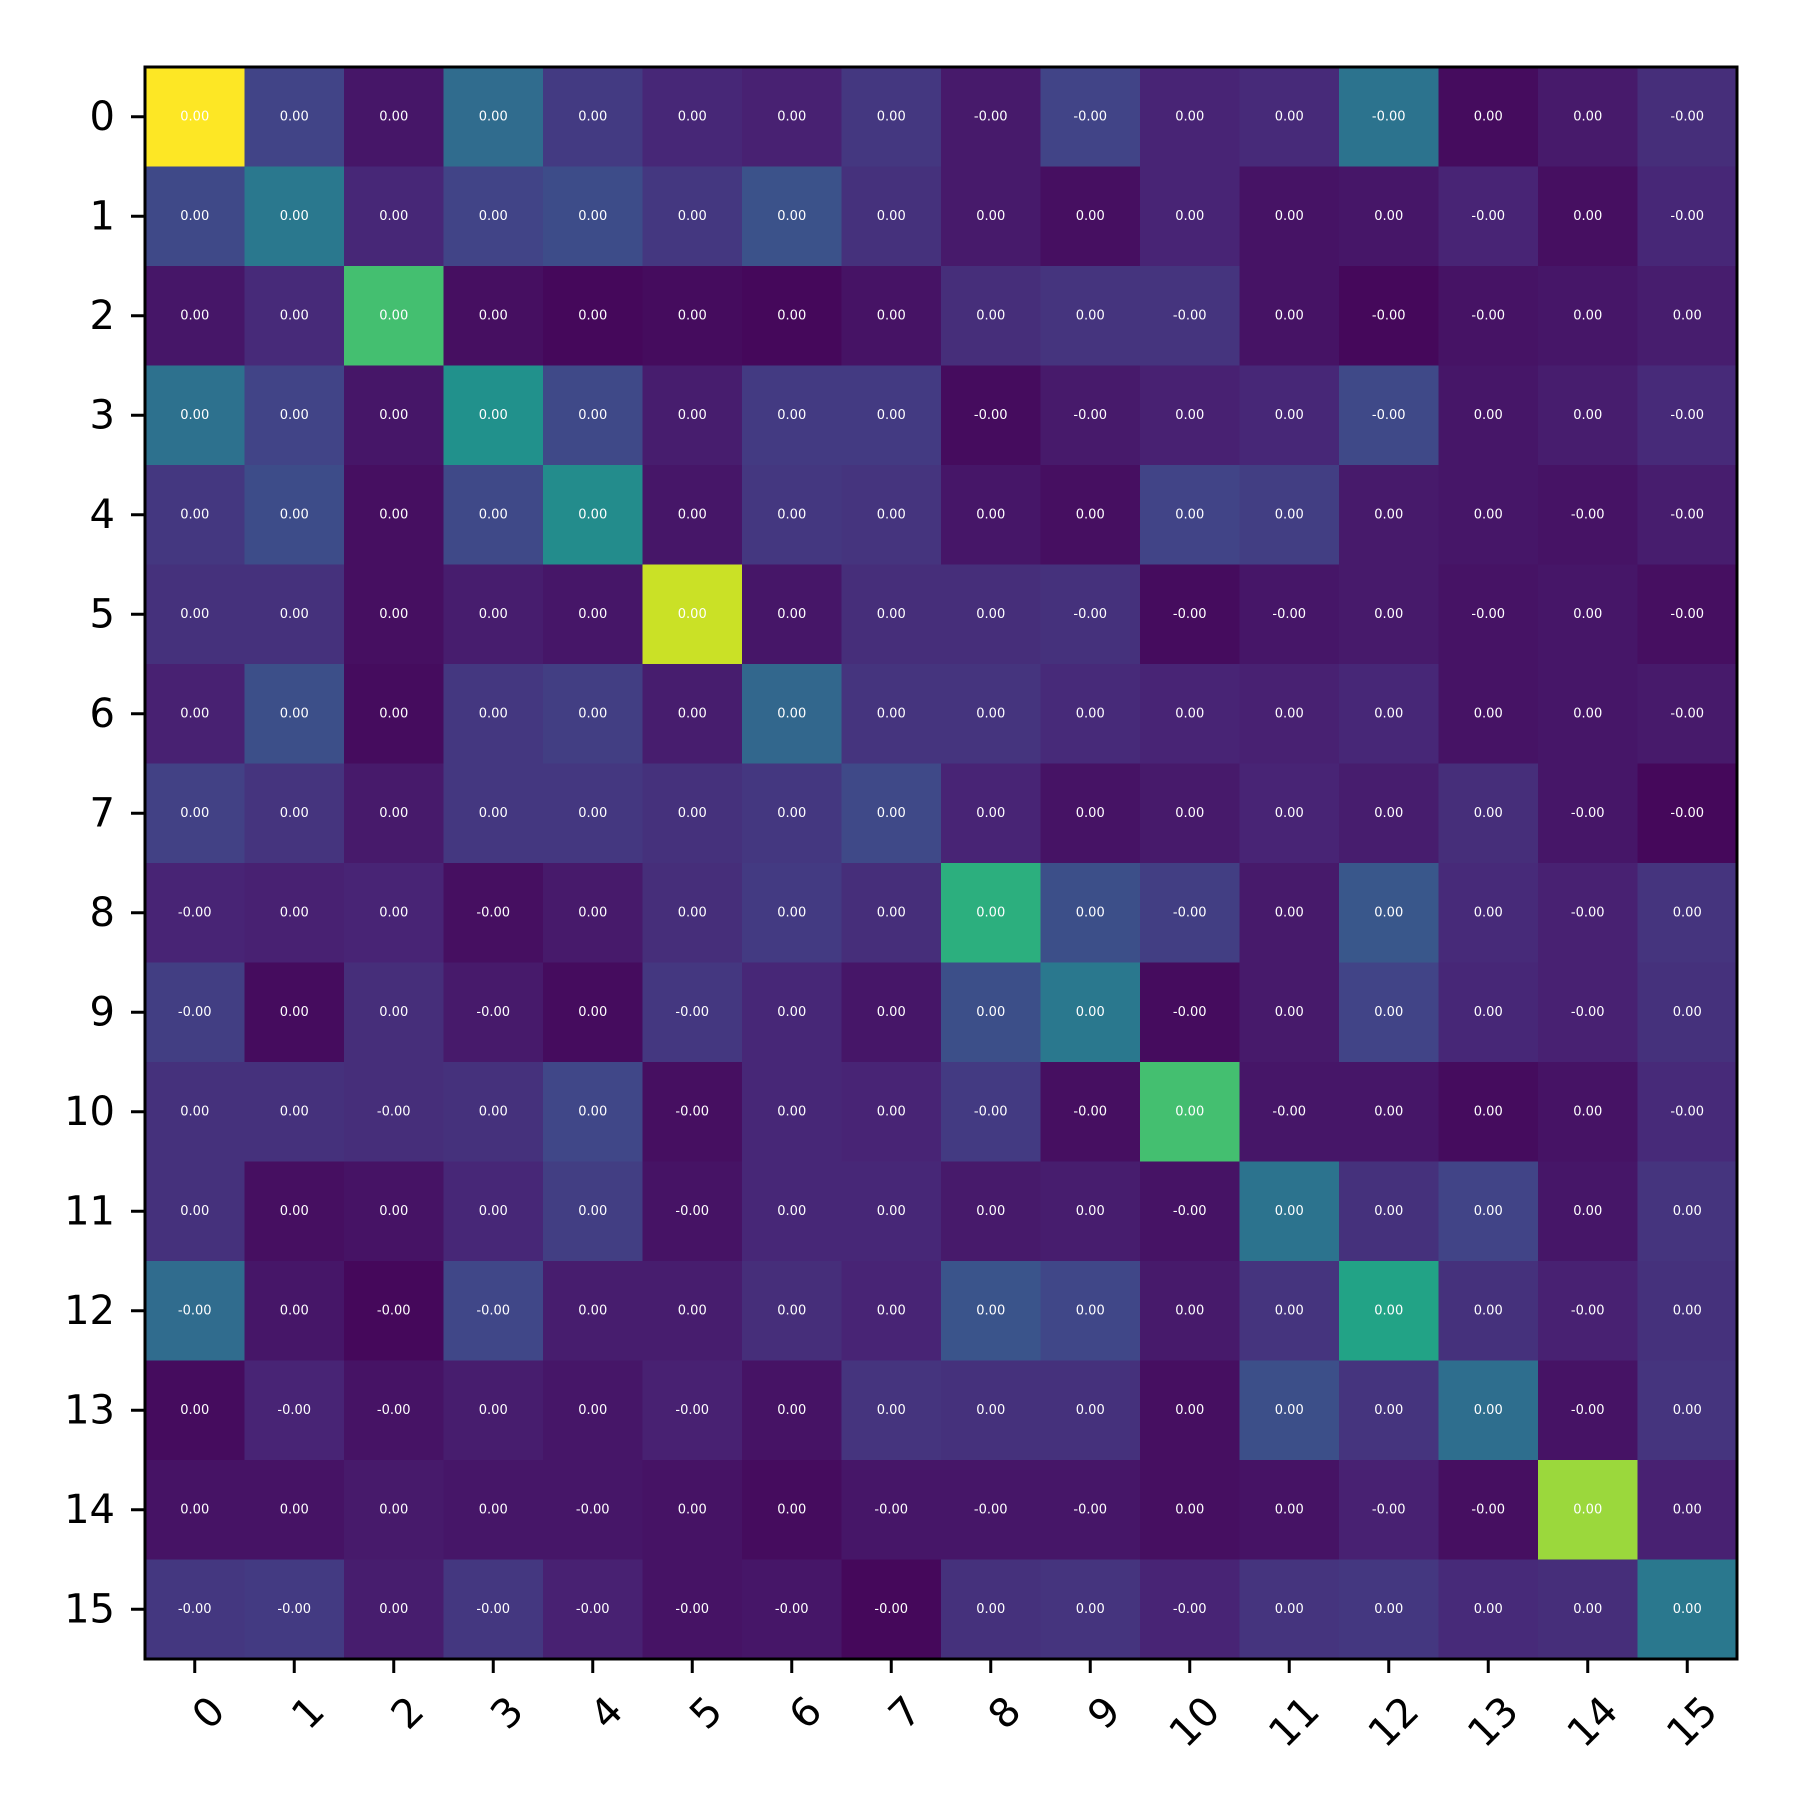  I want to click on y-tick-label-10: 10, so click(89, 1112).